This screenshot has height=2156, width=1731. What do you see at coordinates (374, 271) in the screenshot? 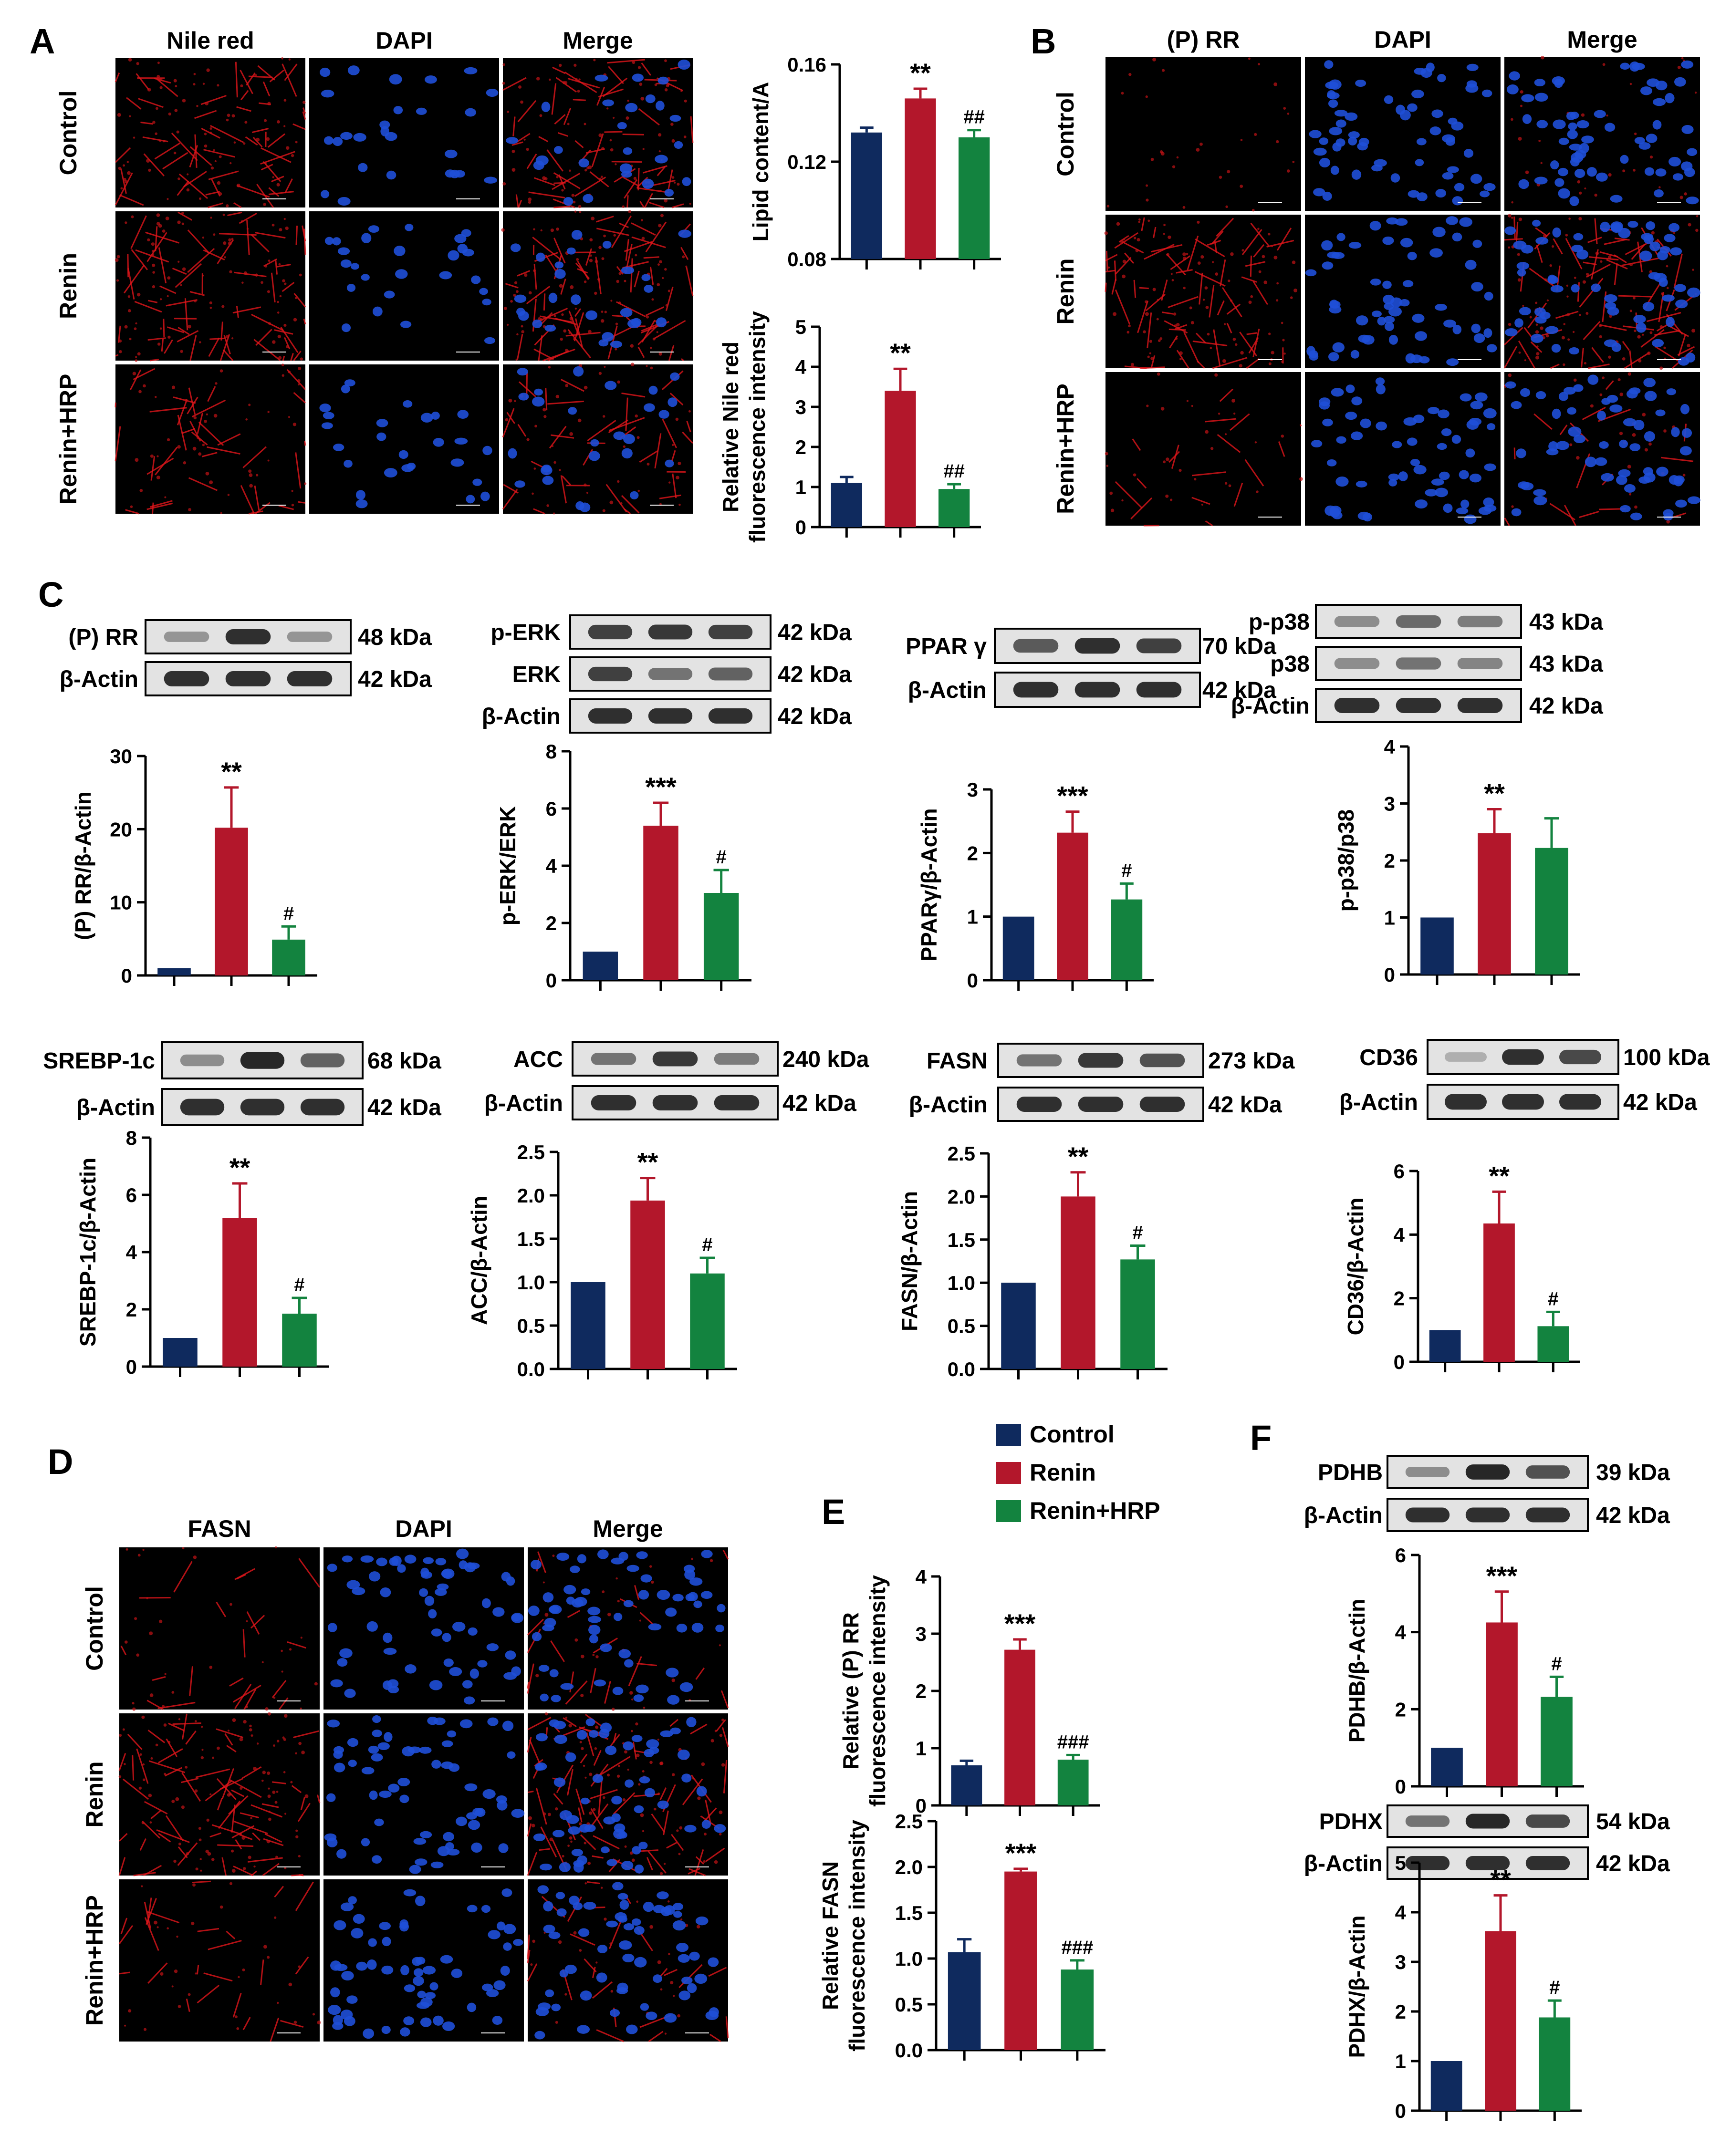
I see `micrograph-grid-a: Nile red DAPI Merge Control Renin Renin+HRP` at bounding box center [374, 271].